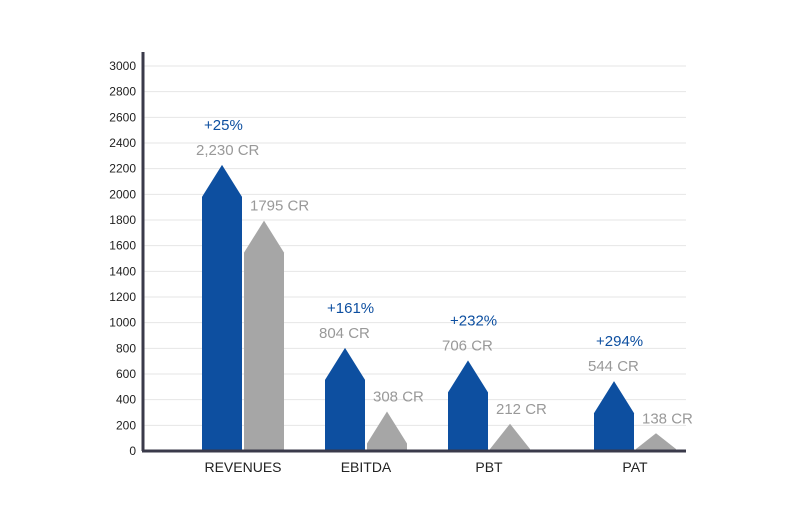  What do you see at coordinates (126, 374) in the screenshot?
I see `y-tick-label: 600` at bounding box center [126, 374].